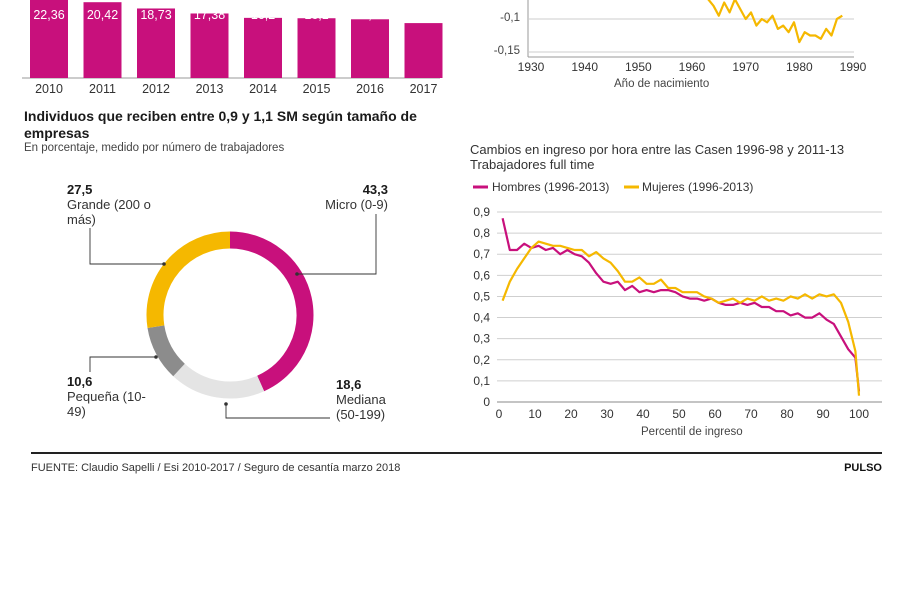  Describe the element at coordinates (510, 18) in the screenshot. I see `birth-y-tick: -0,1` at that location.